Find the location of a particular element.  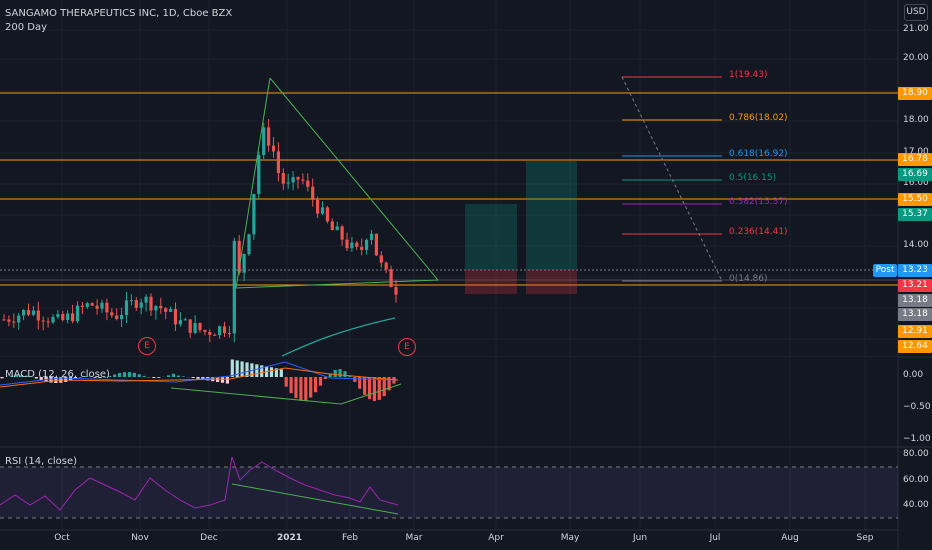

macd-label: MACD (12, 26, close) is located at coordinates (57, 374).